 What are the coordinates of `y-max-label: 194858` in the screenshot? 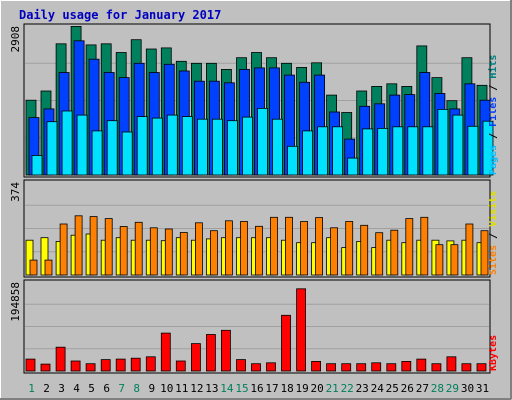 It's located at (15, 302).